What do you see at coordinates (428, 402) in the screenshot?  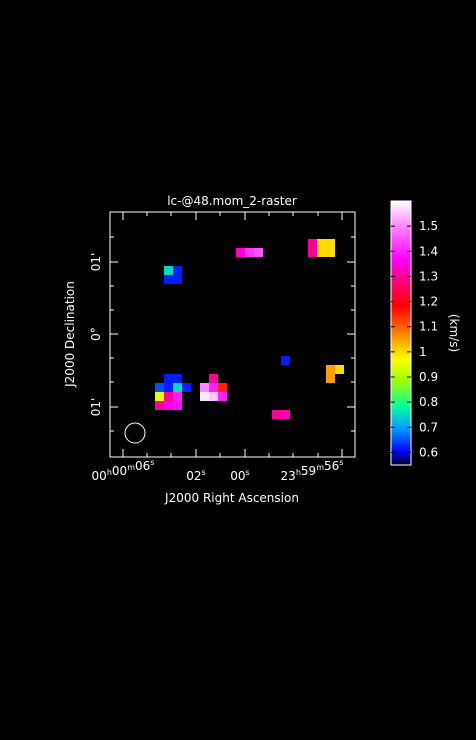 I see `colorbar-tick-label: 0.8` at bounding box center [428, 402].